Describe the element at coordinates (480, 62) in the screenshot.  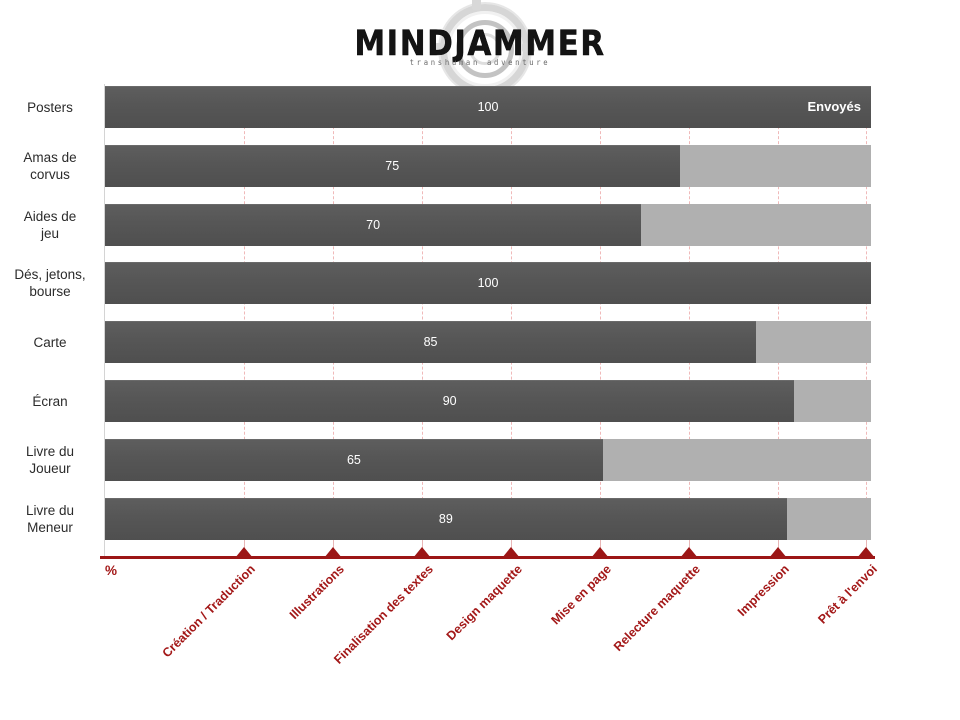
I see `logo-tagline: transhuman adventure` at that location.